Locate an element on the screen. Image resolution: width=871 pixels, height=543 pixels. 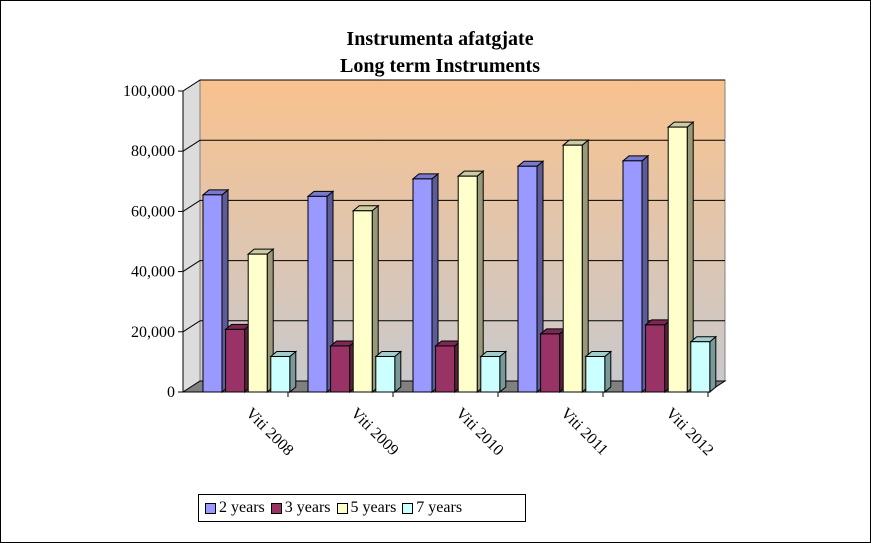
bar-3-years-Viti-2009 is located at coordinates (343, 366).